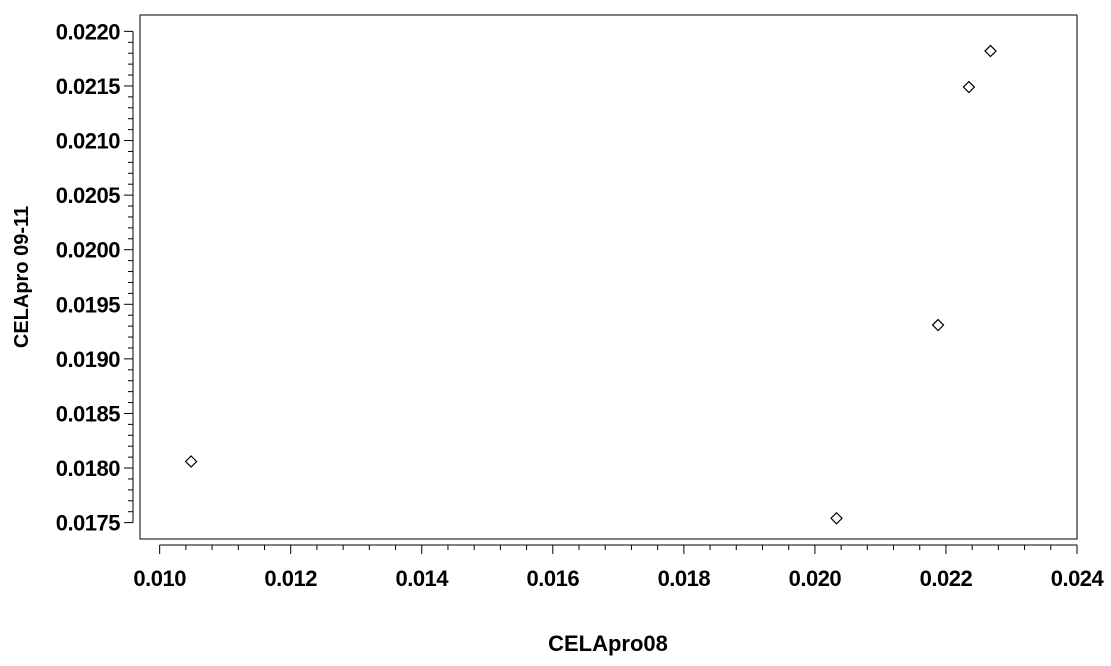  I want to click on x-axis: 0.010 0.012 0.014 0.016 0.018 0.020 0.022 0.024, so click(619, 567).